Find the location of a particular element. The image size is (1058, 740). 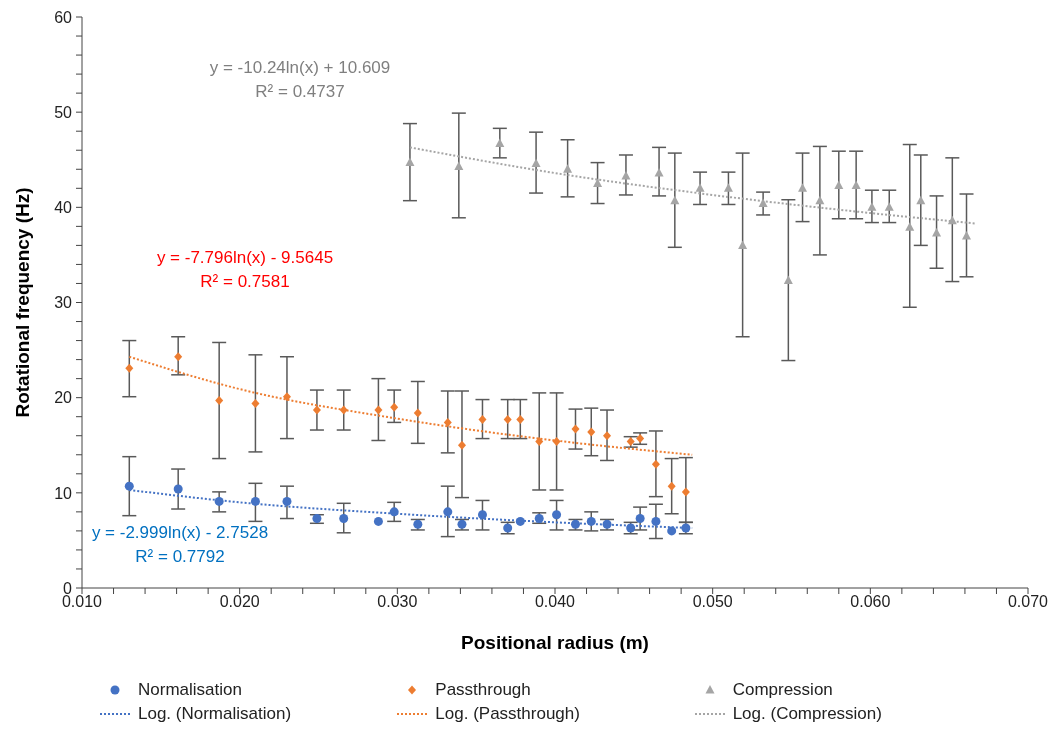

legend-label: Log. (Normalisation) is located at coordinates (215, 714).